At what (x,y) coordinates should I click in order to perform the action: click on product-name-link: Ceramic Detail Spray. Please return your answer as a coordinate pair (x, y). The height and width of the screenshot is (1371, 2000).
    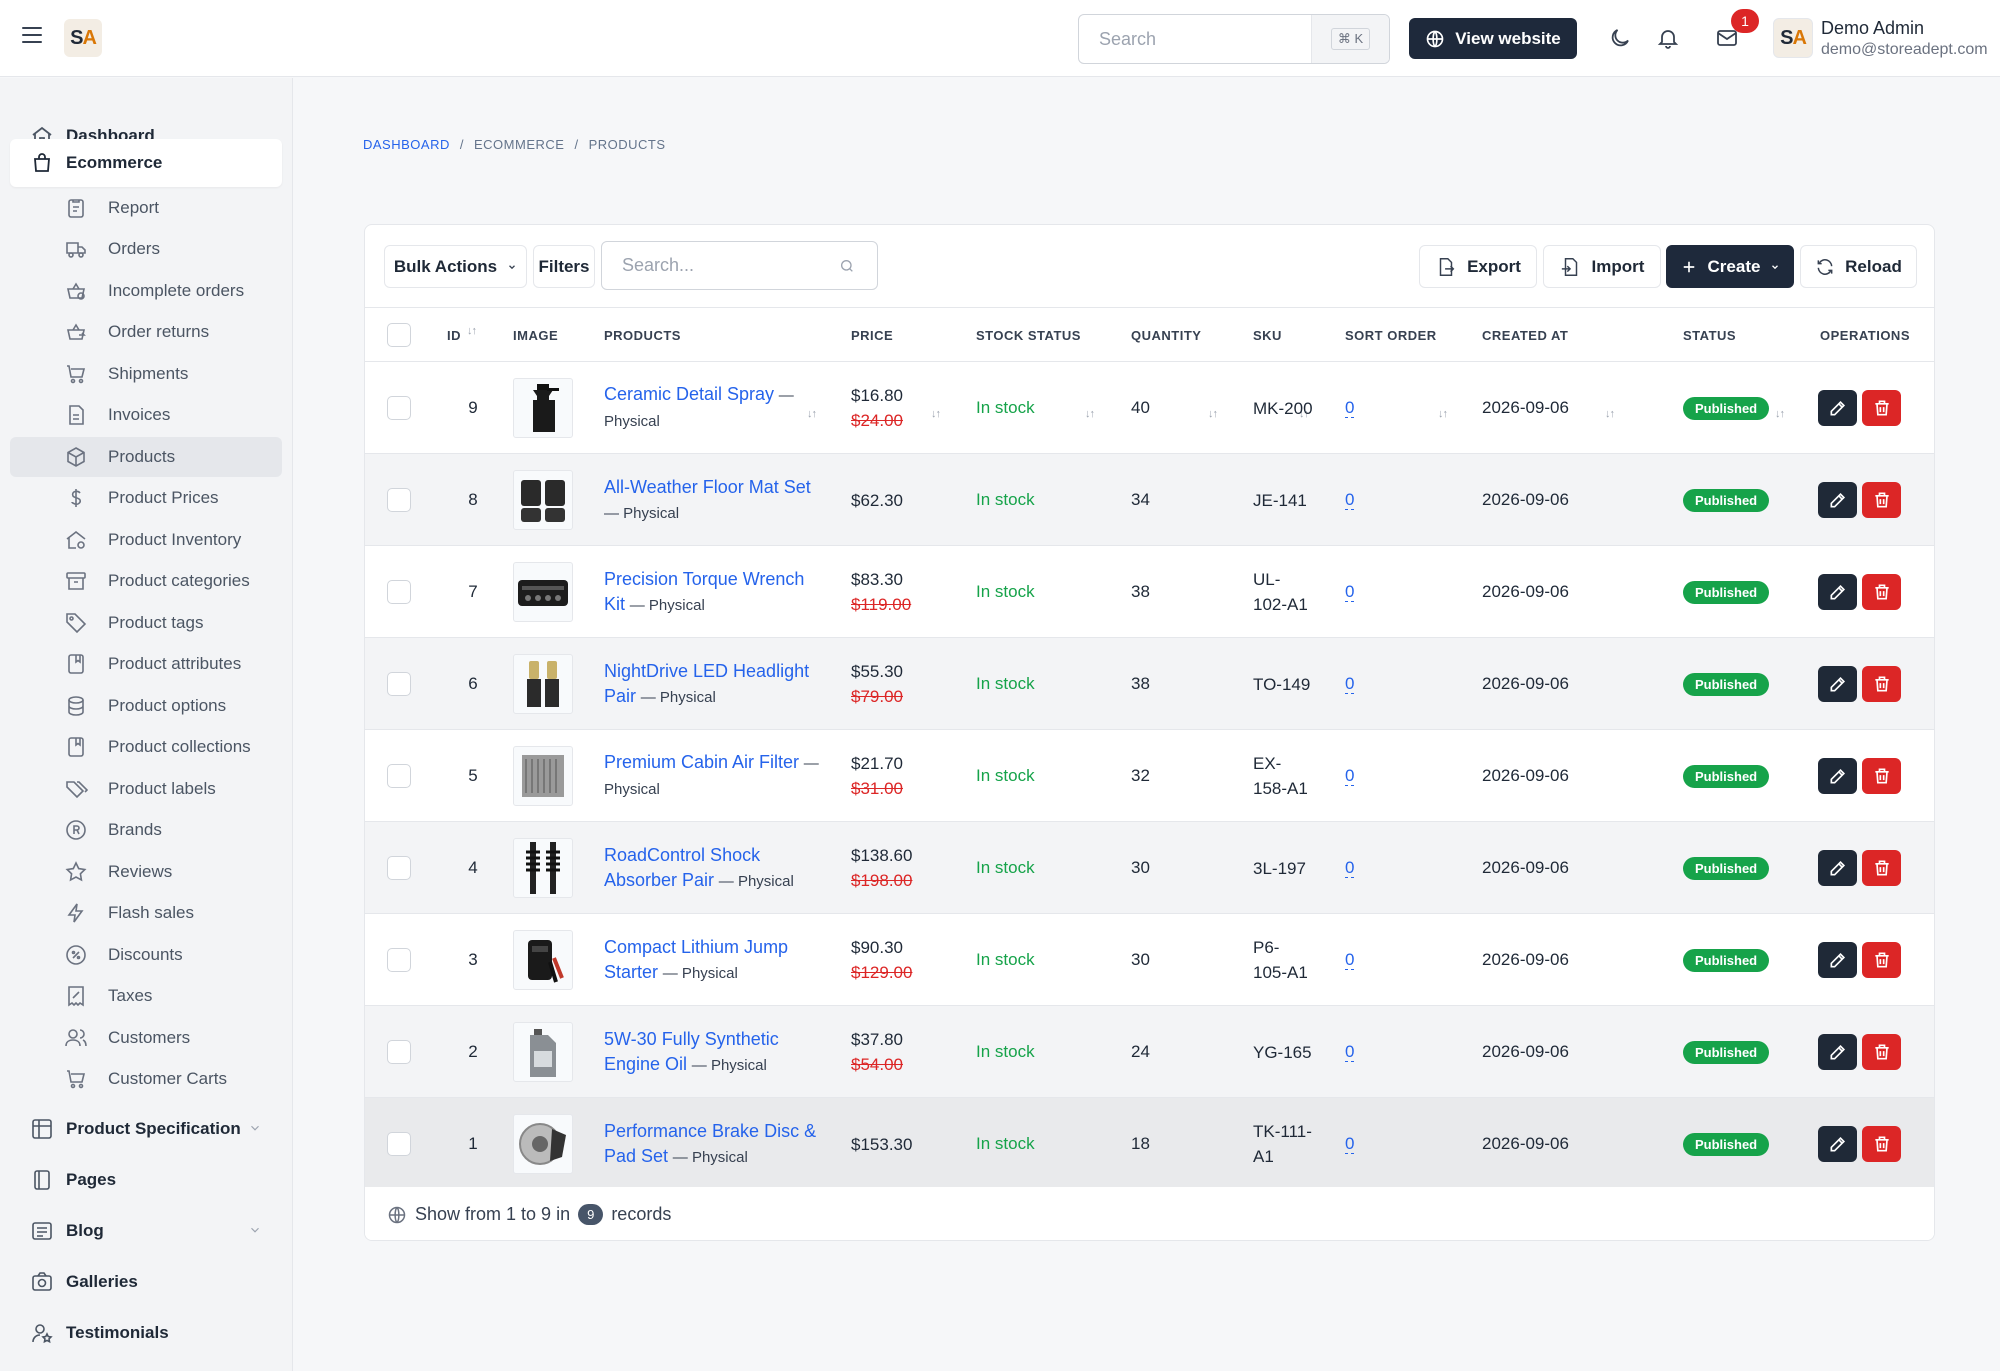
    Looking at the image, I should click on (689, 394).